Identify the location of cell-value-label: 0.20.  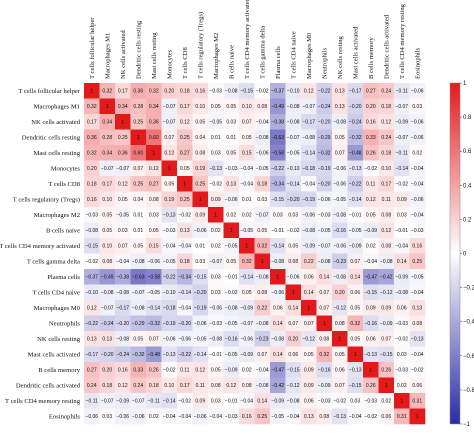
(92, 169).